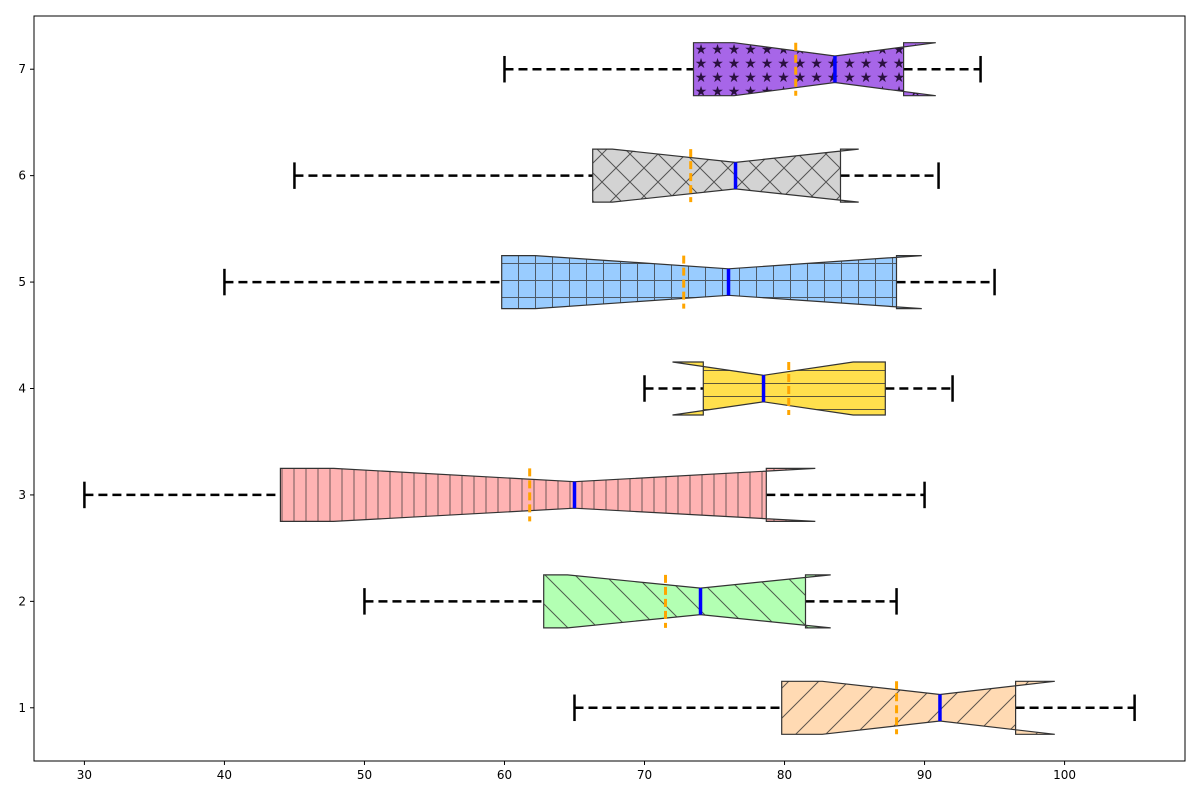 The height and width of the screenshot is (800, 1200). Describe the element at coordinates (22, 495) in the screenshot. I see `y-tick-label: 3` at that location.